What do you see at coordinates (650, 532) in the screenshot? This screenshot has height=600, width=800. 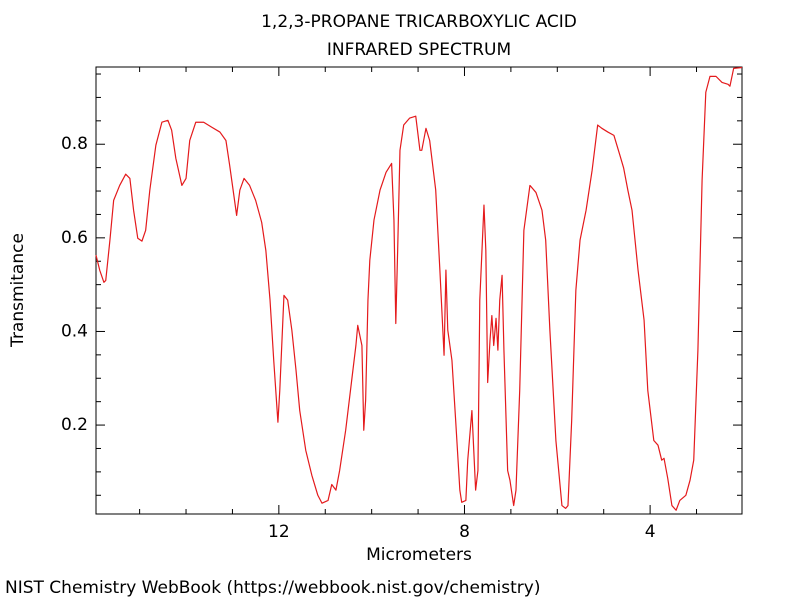 I see `x-tick-label: 4` at bounding box center [650, 532].